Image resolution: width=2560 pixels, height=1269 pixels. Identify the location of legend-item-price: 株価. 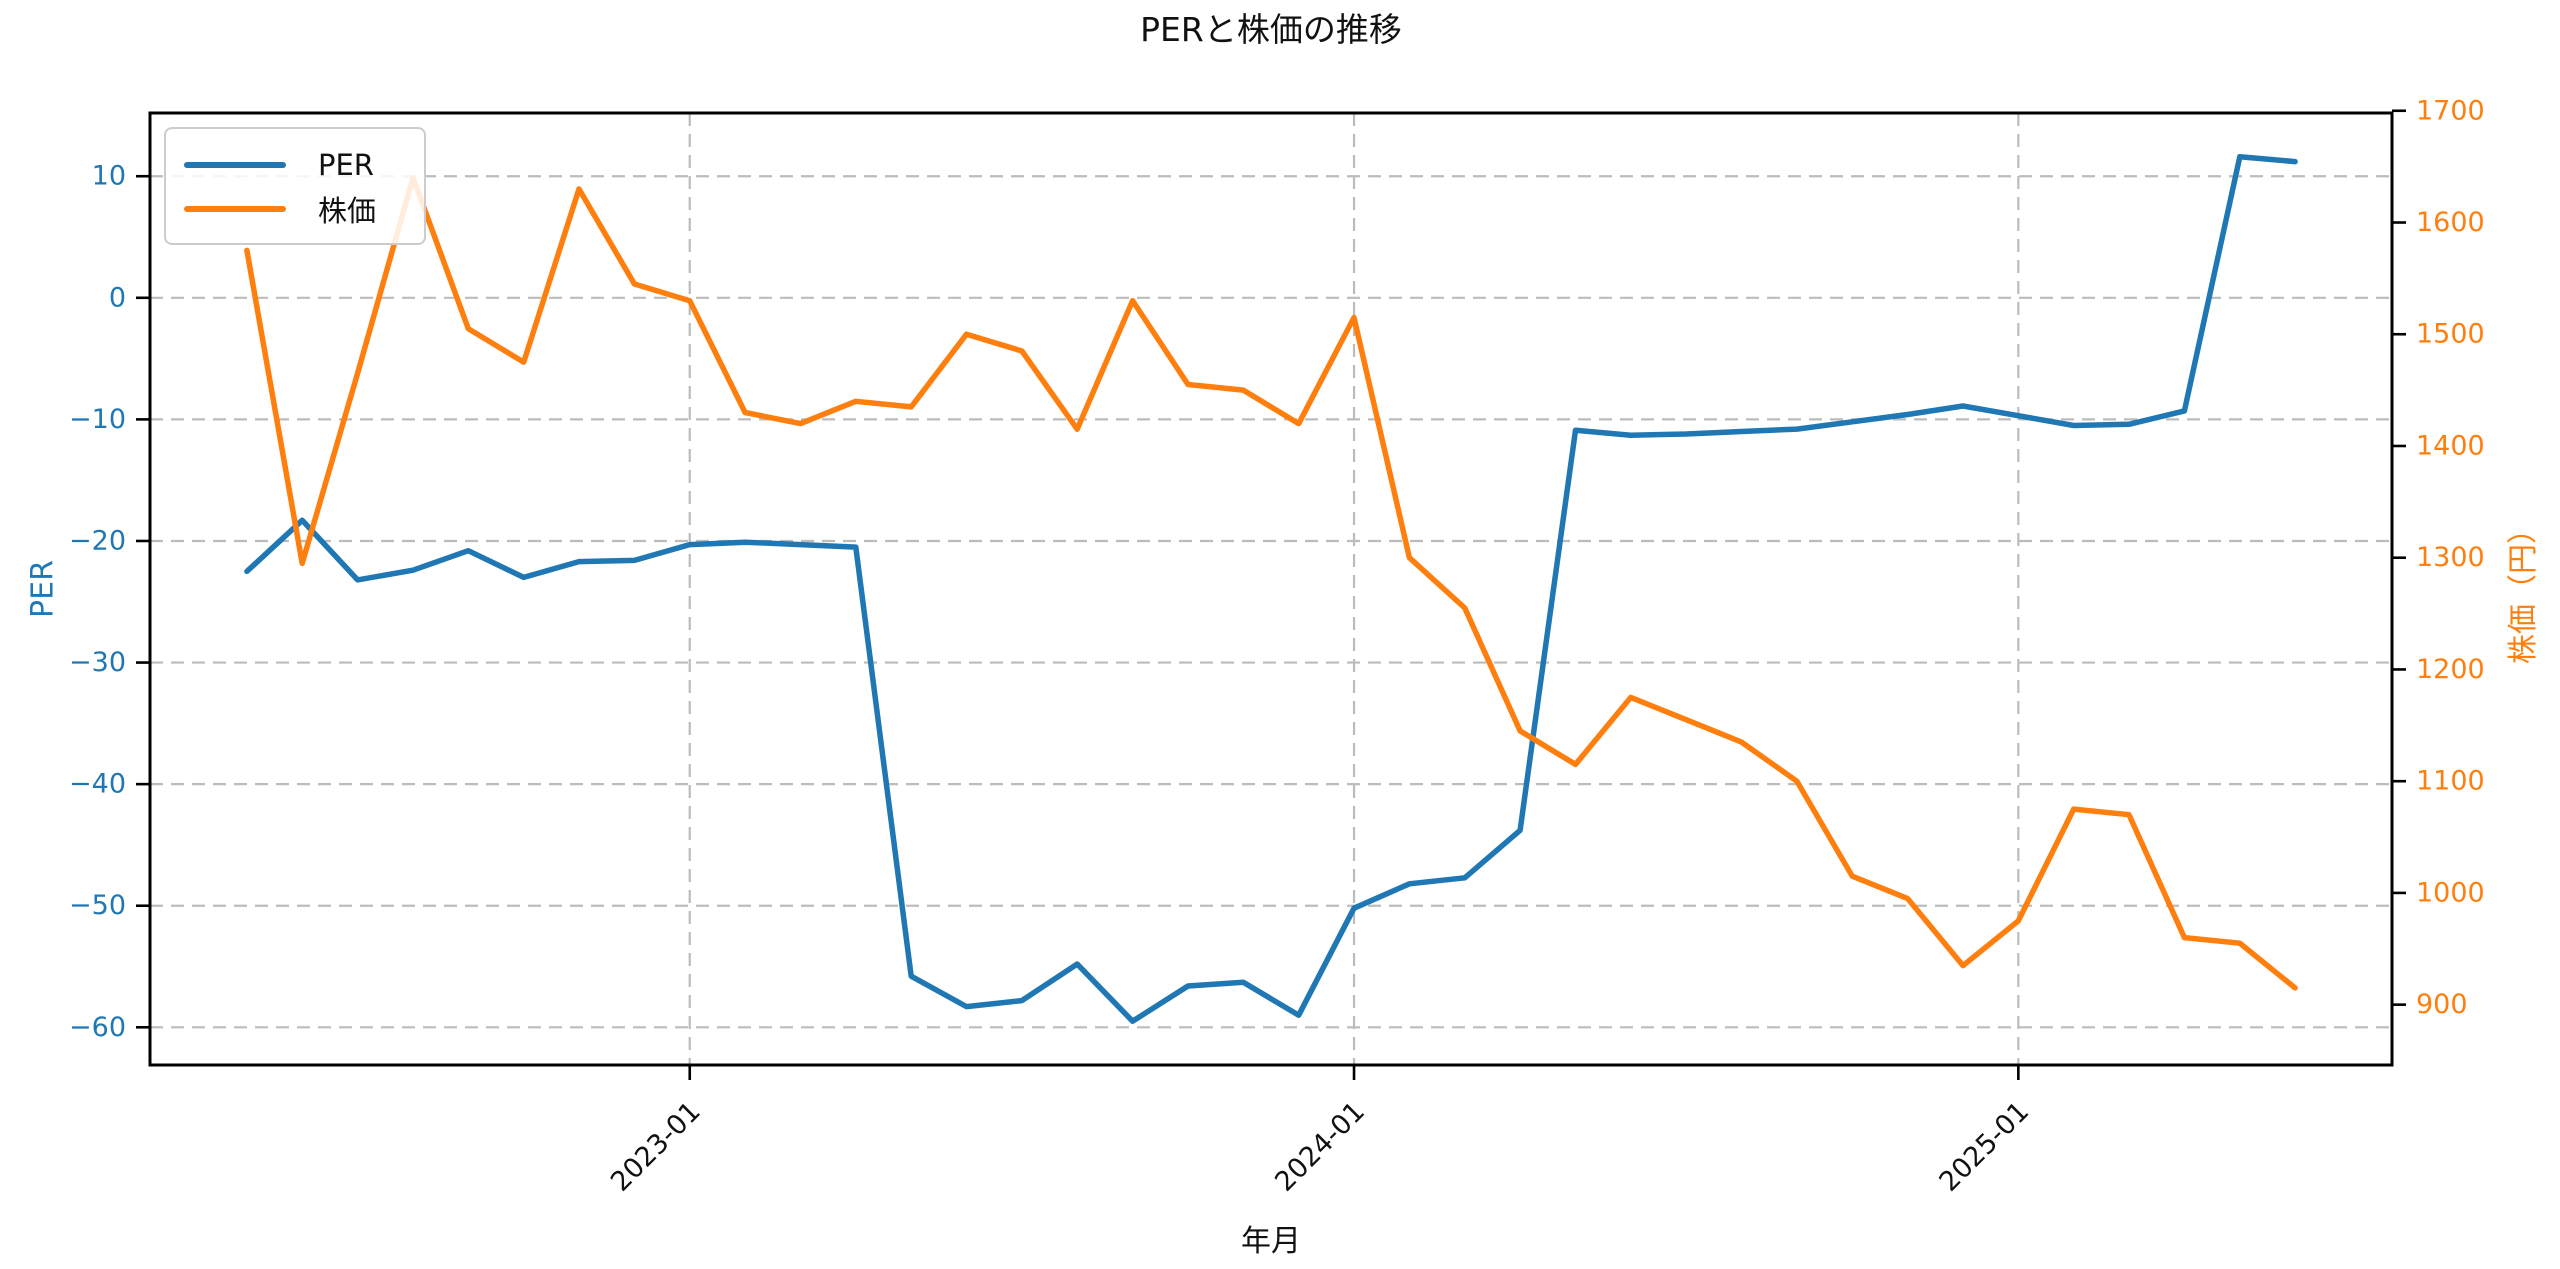
(295, 209).